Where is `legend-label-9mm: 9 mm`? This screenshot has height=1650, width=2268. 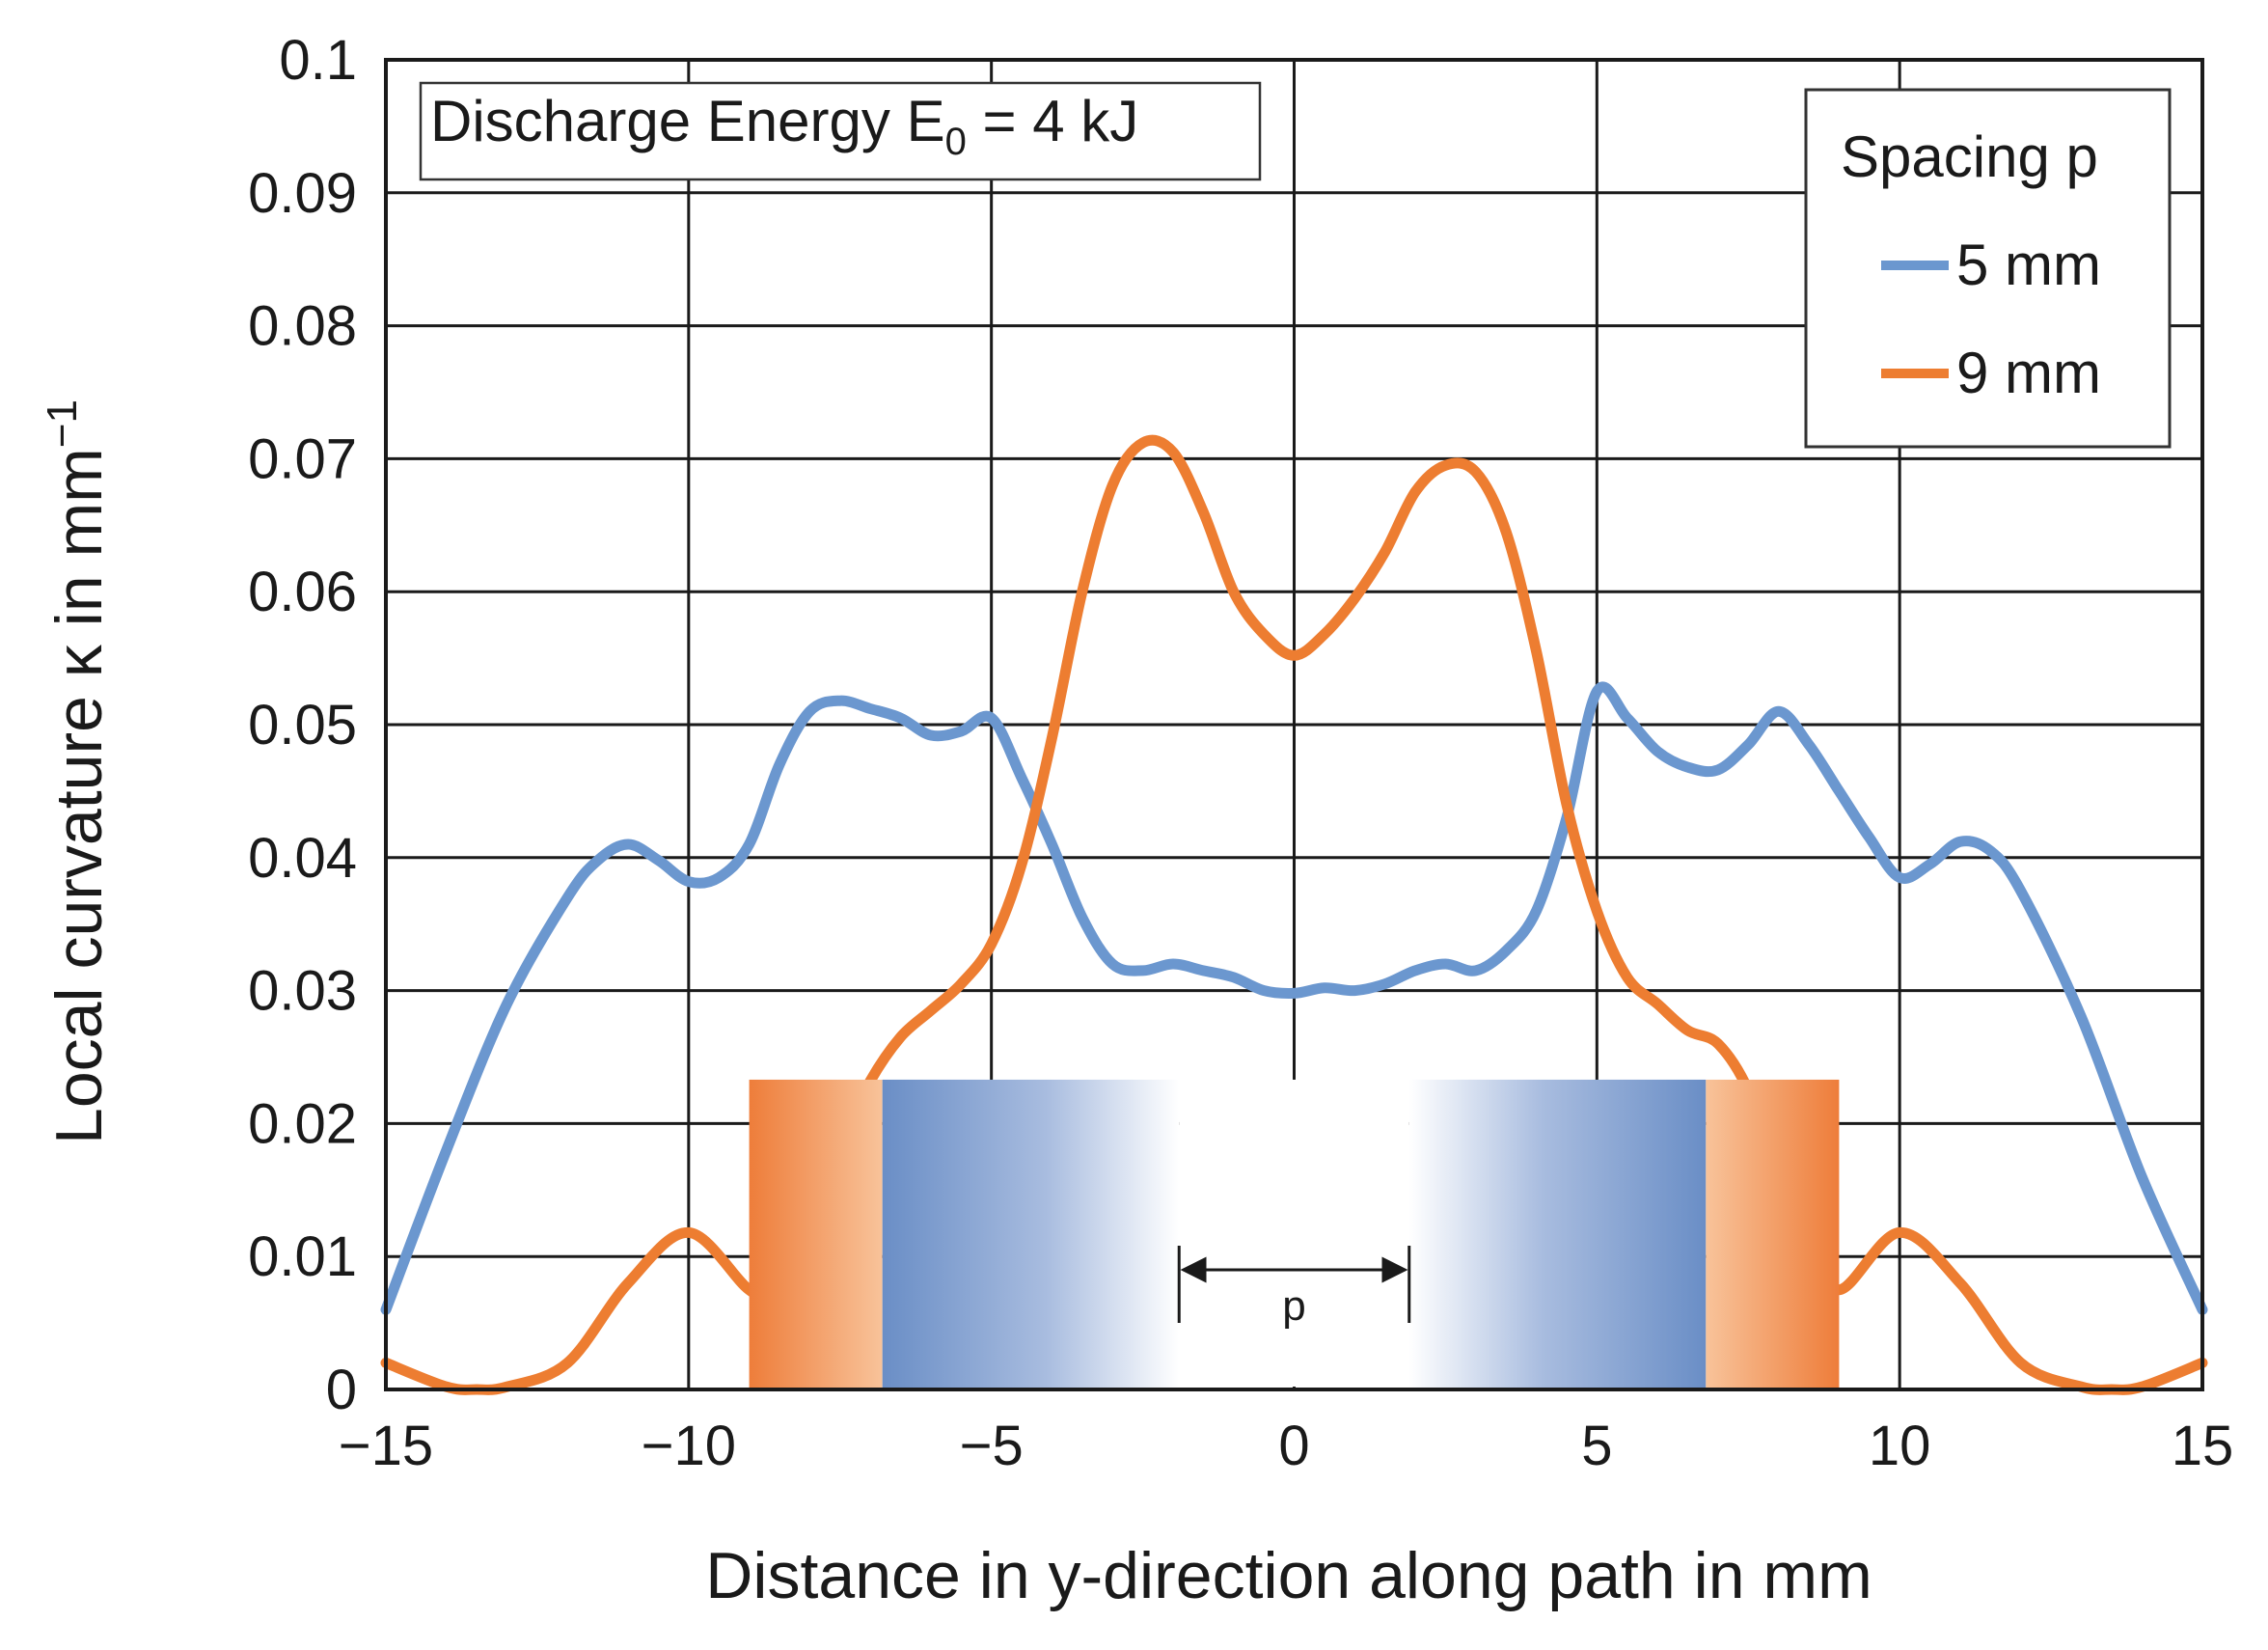
legend-label-9mm: 9 mm is located at coordinates (2029, 373).